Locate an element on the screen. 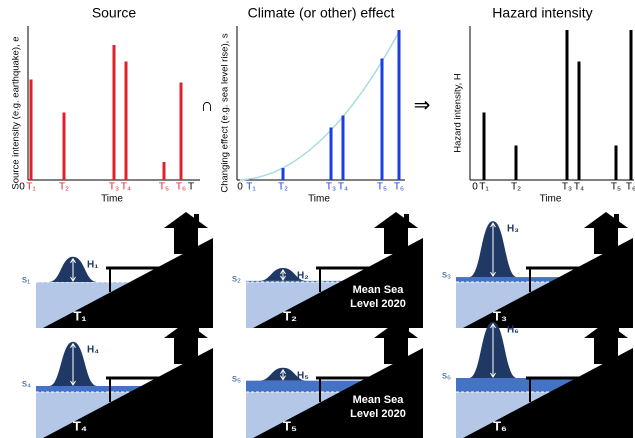  time-label: T₁ is located at coordinates (79, 315).